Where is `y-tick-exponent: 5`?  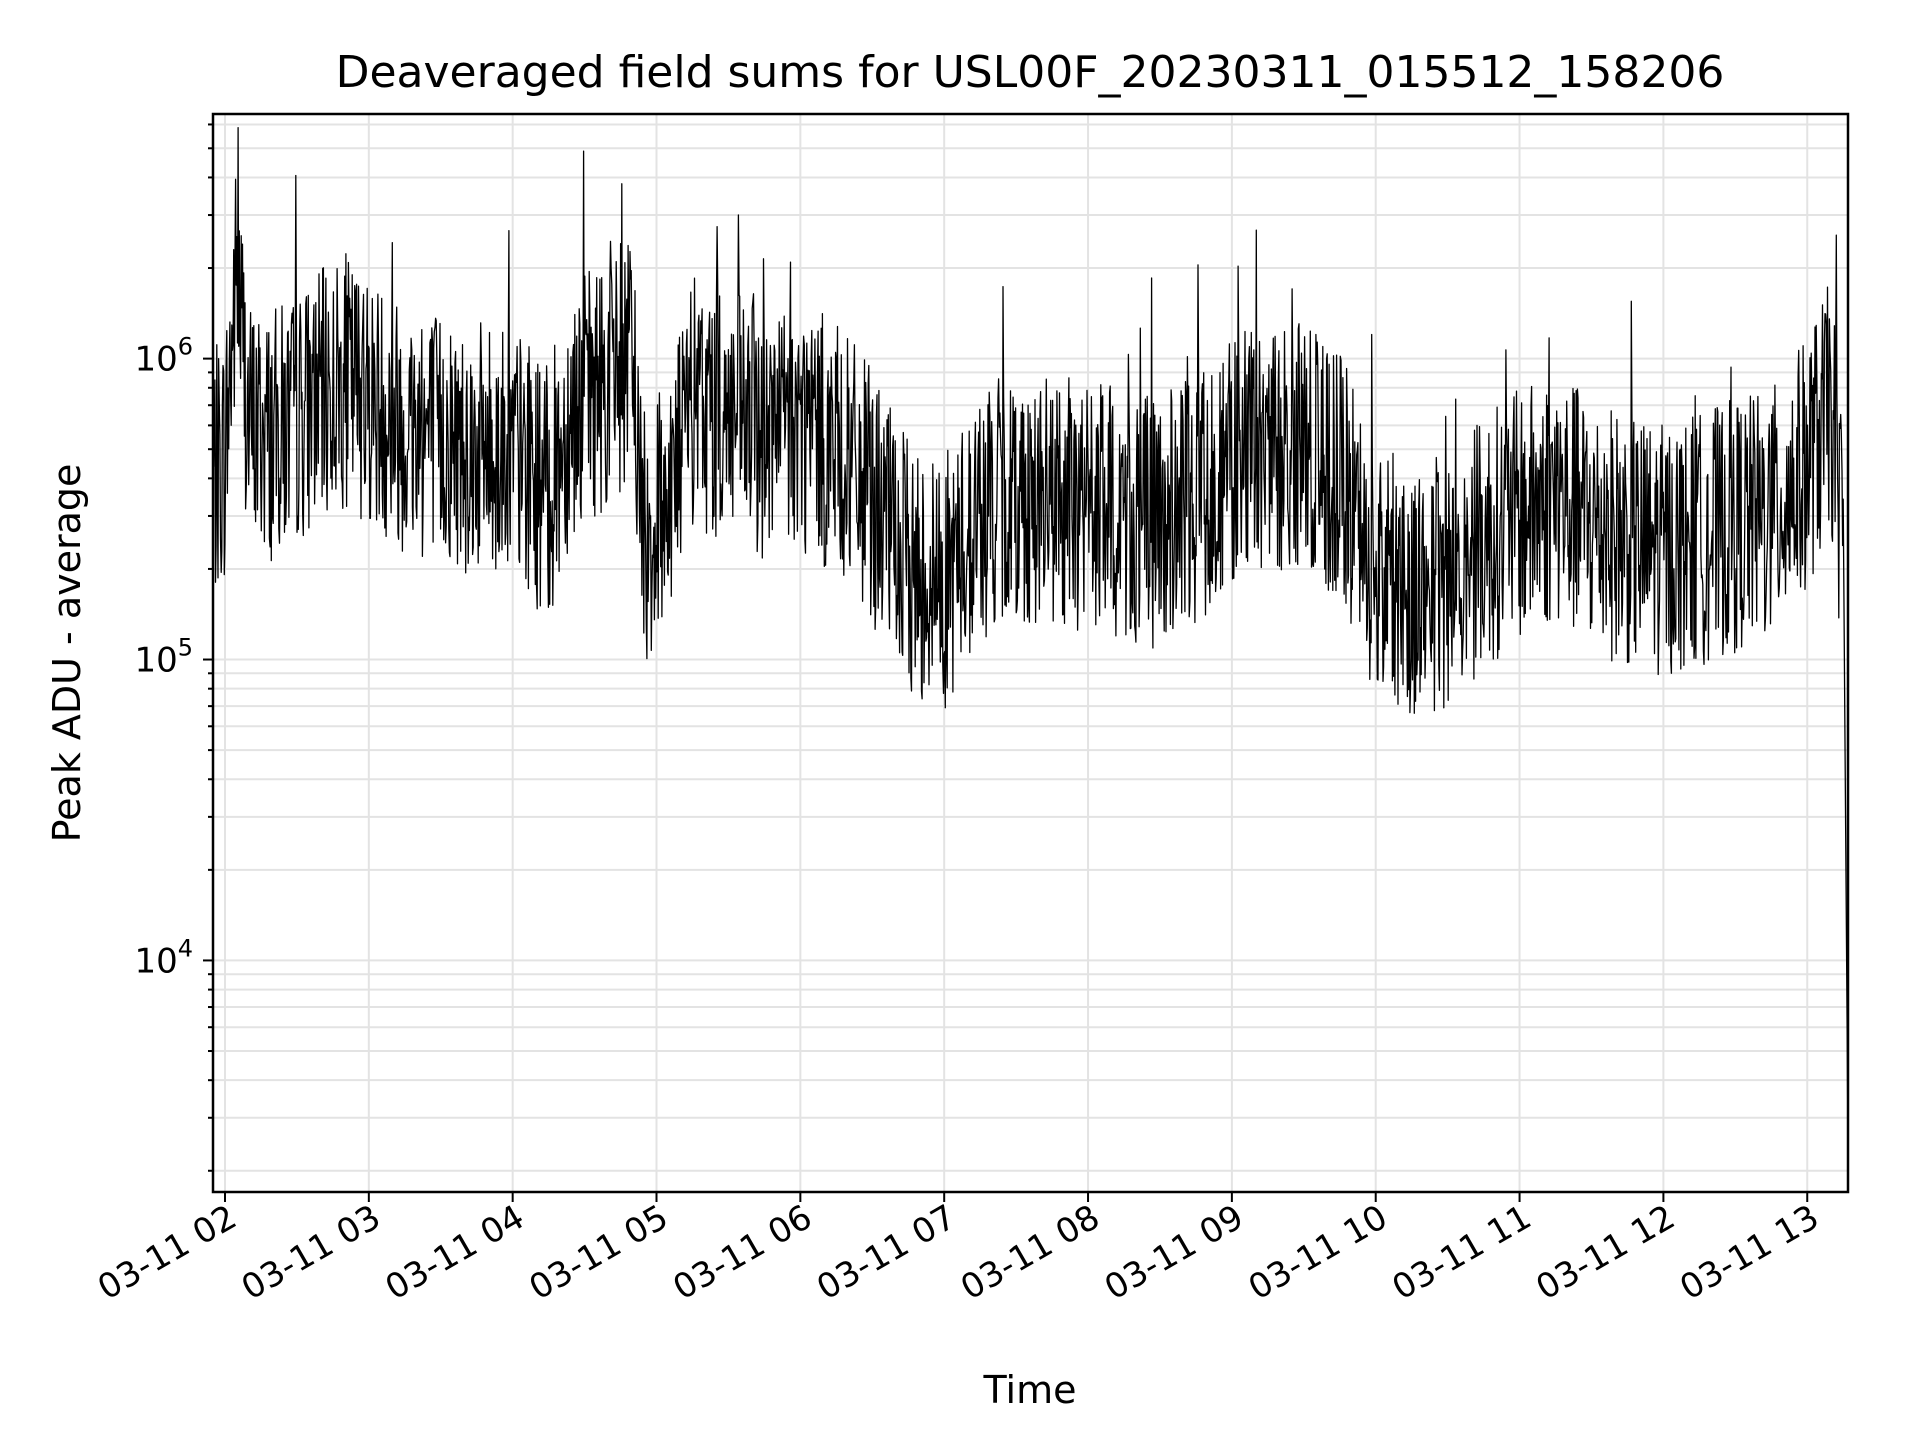 y-tick-exponent: 5 is located at coordinates (185, 648).